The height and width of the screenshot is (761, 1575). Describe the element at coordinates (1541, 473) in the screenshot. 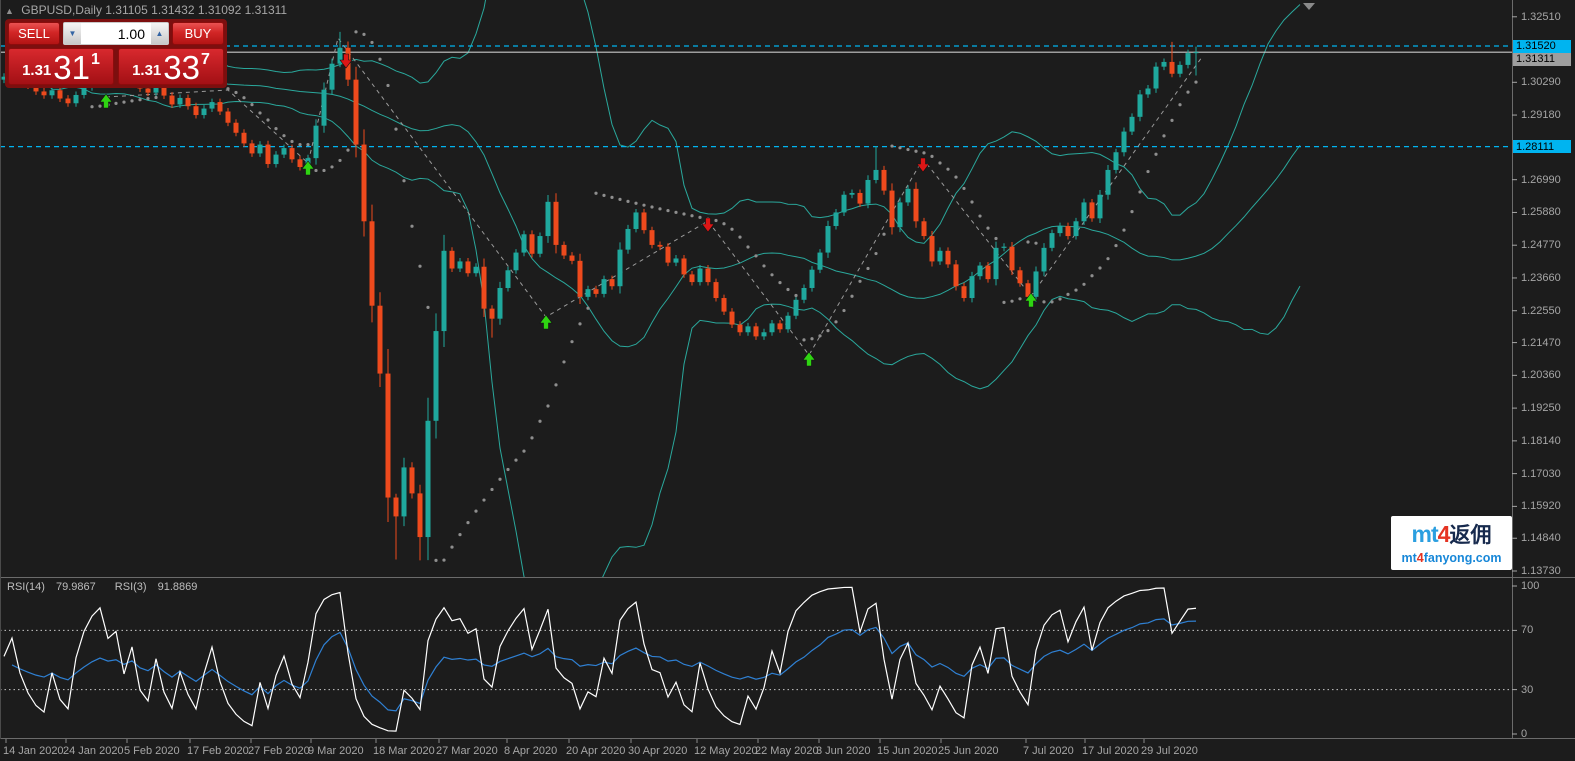

I see `price-tick-label: 1.17030` at that location.